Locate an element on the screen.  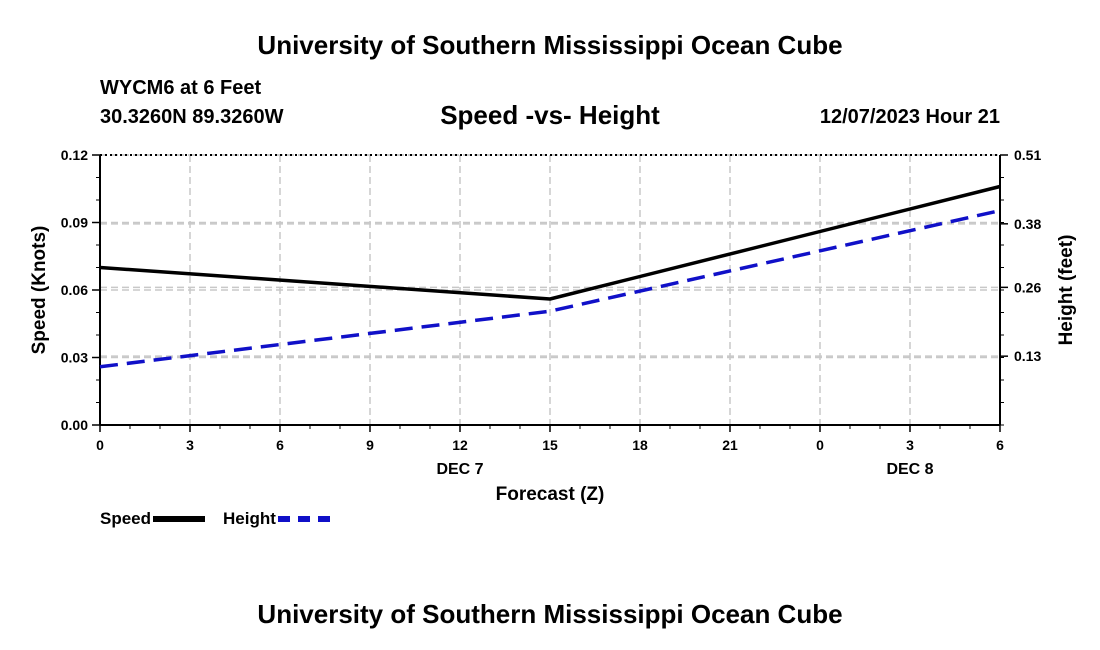
chart-legend: Speed Height is located at coordinates (224, 519).